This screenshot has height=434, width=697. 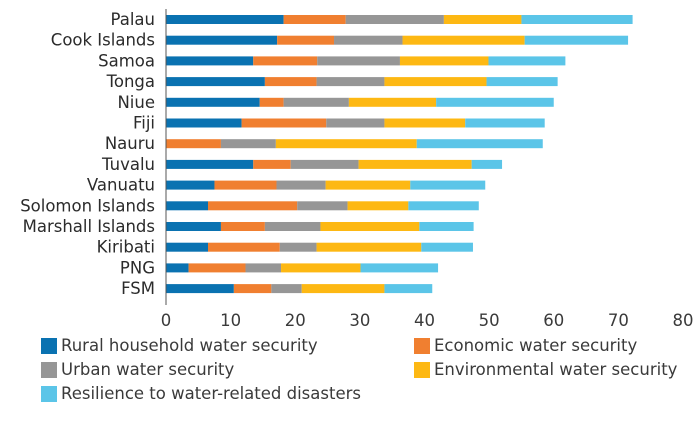 I want to click on x-tick-label-40: 40, so click(x=424, y=320).